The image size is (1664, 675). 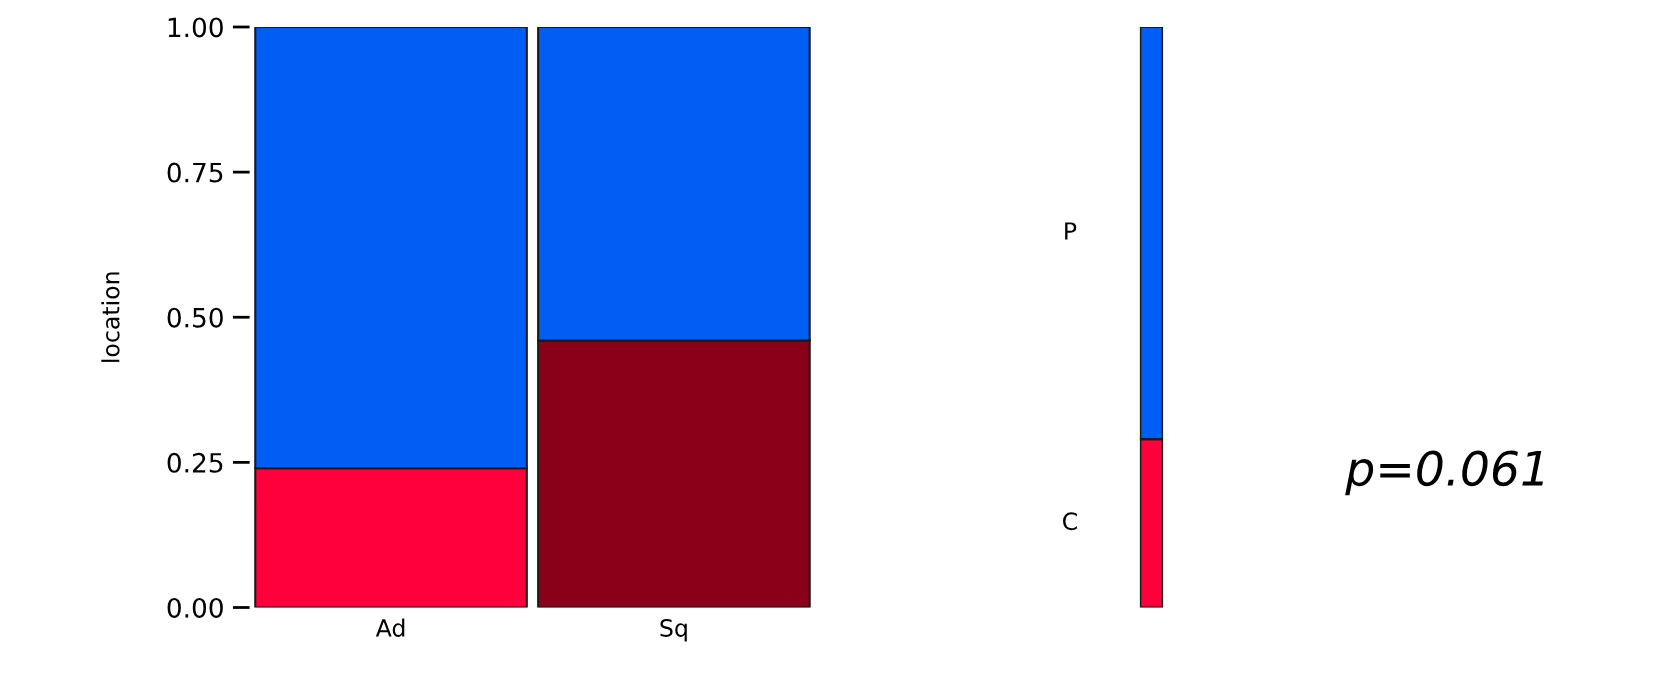 I want to click on y-tick-label: 0.75, so click(x=195, y=172).